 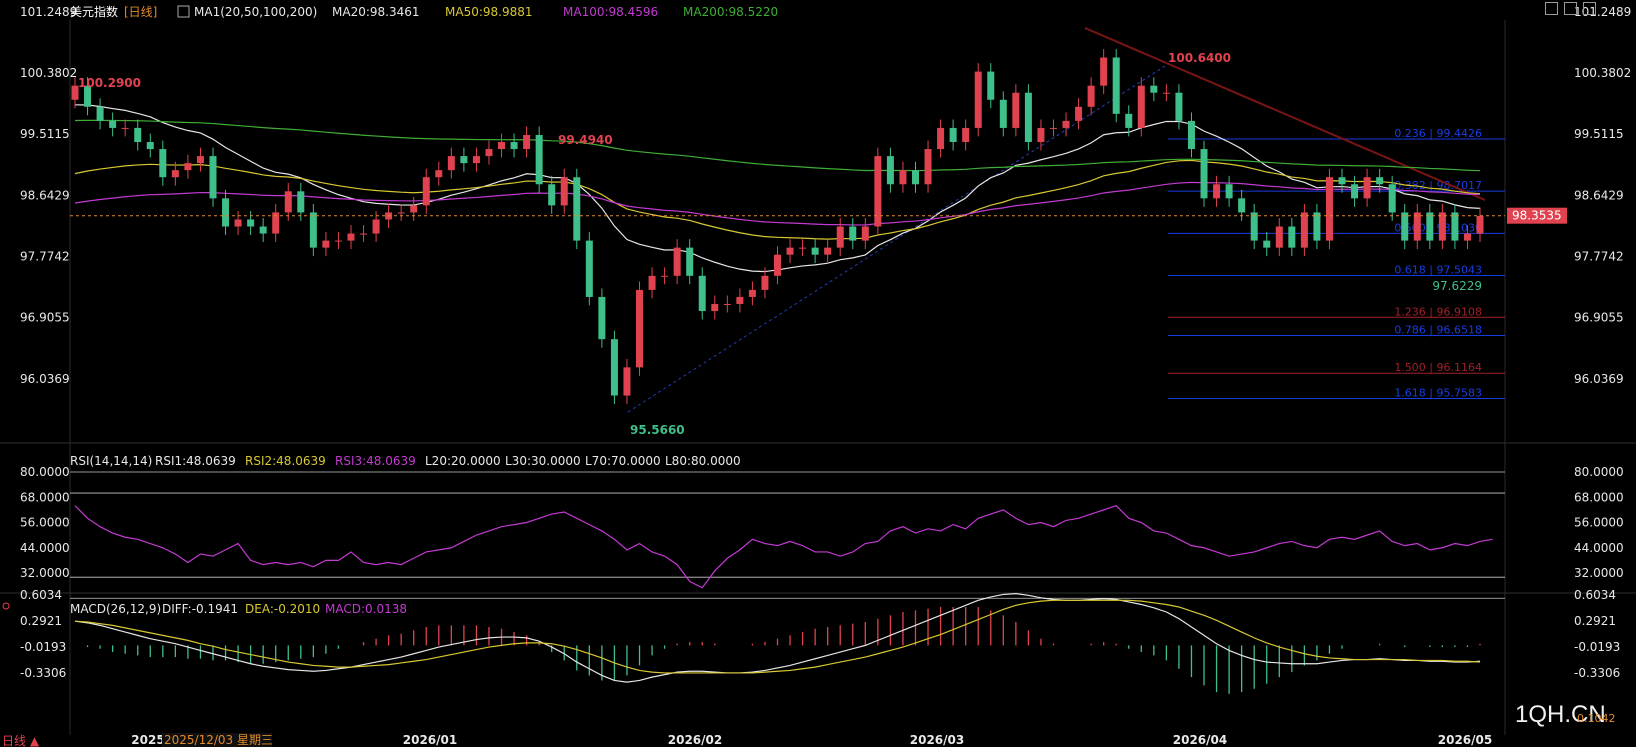 What do you see at coordinates (43, 647) in the screenshot?
I see `macd-tick-label: -0.0193` at bounding box center [43, 647].